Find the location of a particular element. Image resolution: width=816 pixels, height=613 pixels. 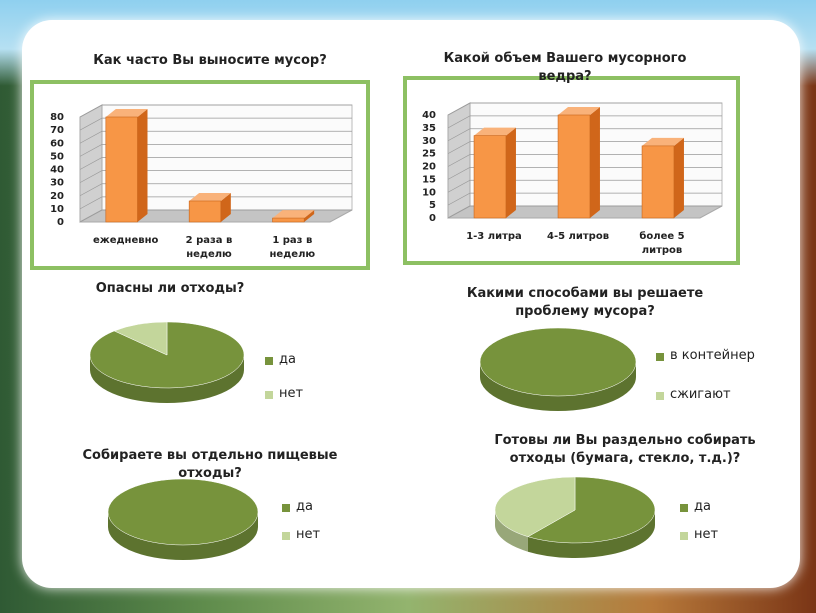

chart-title: Собираете вы отдельно пищевые отходы? is located at coordinates (210, 464).